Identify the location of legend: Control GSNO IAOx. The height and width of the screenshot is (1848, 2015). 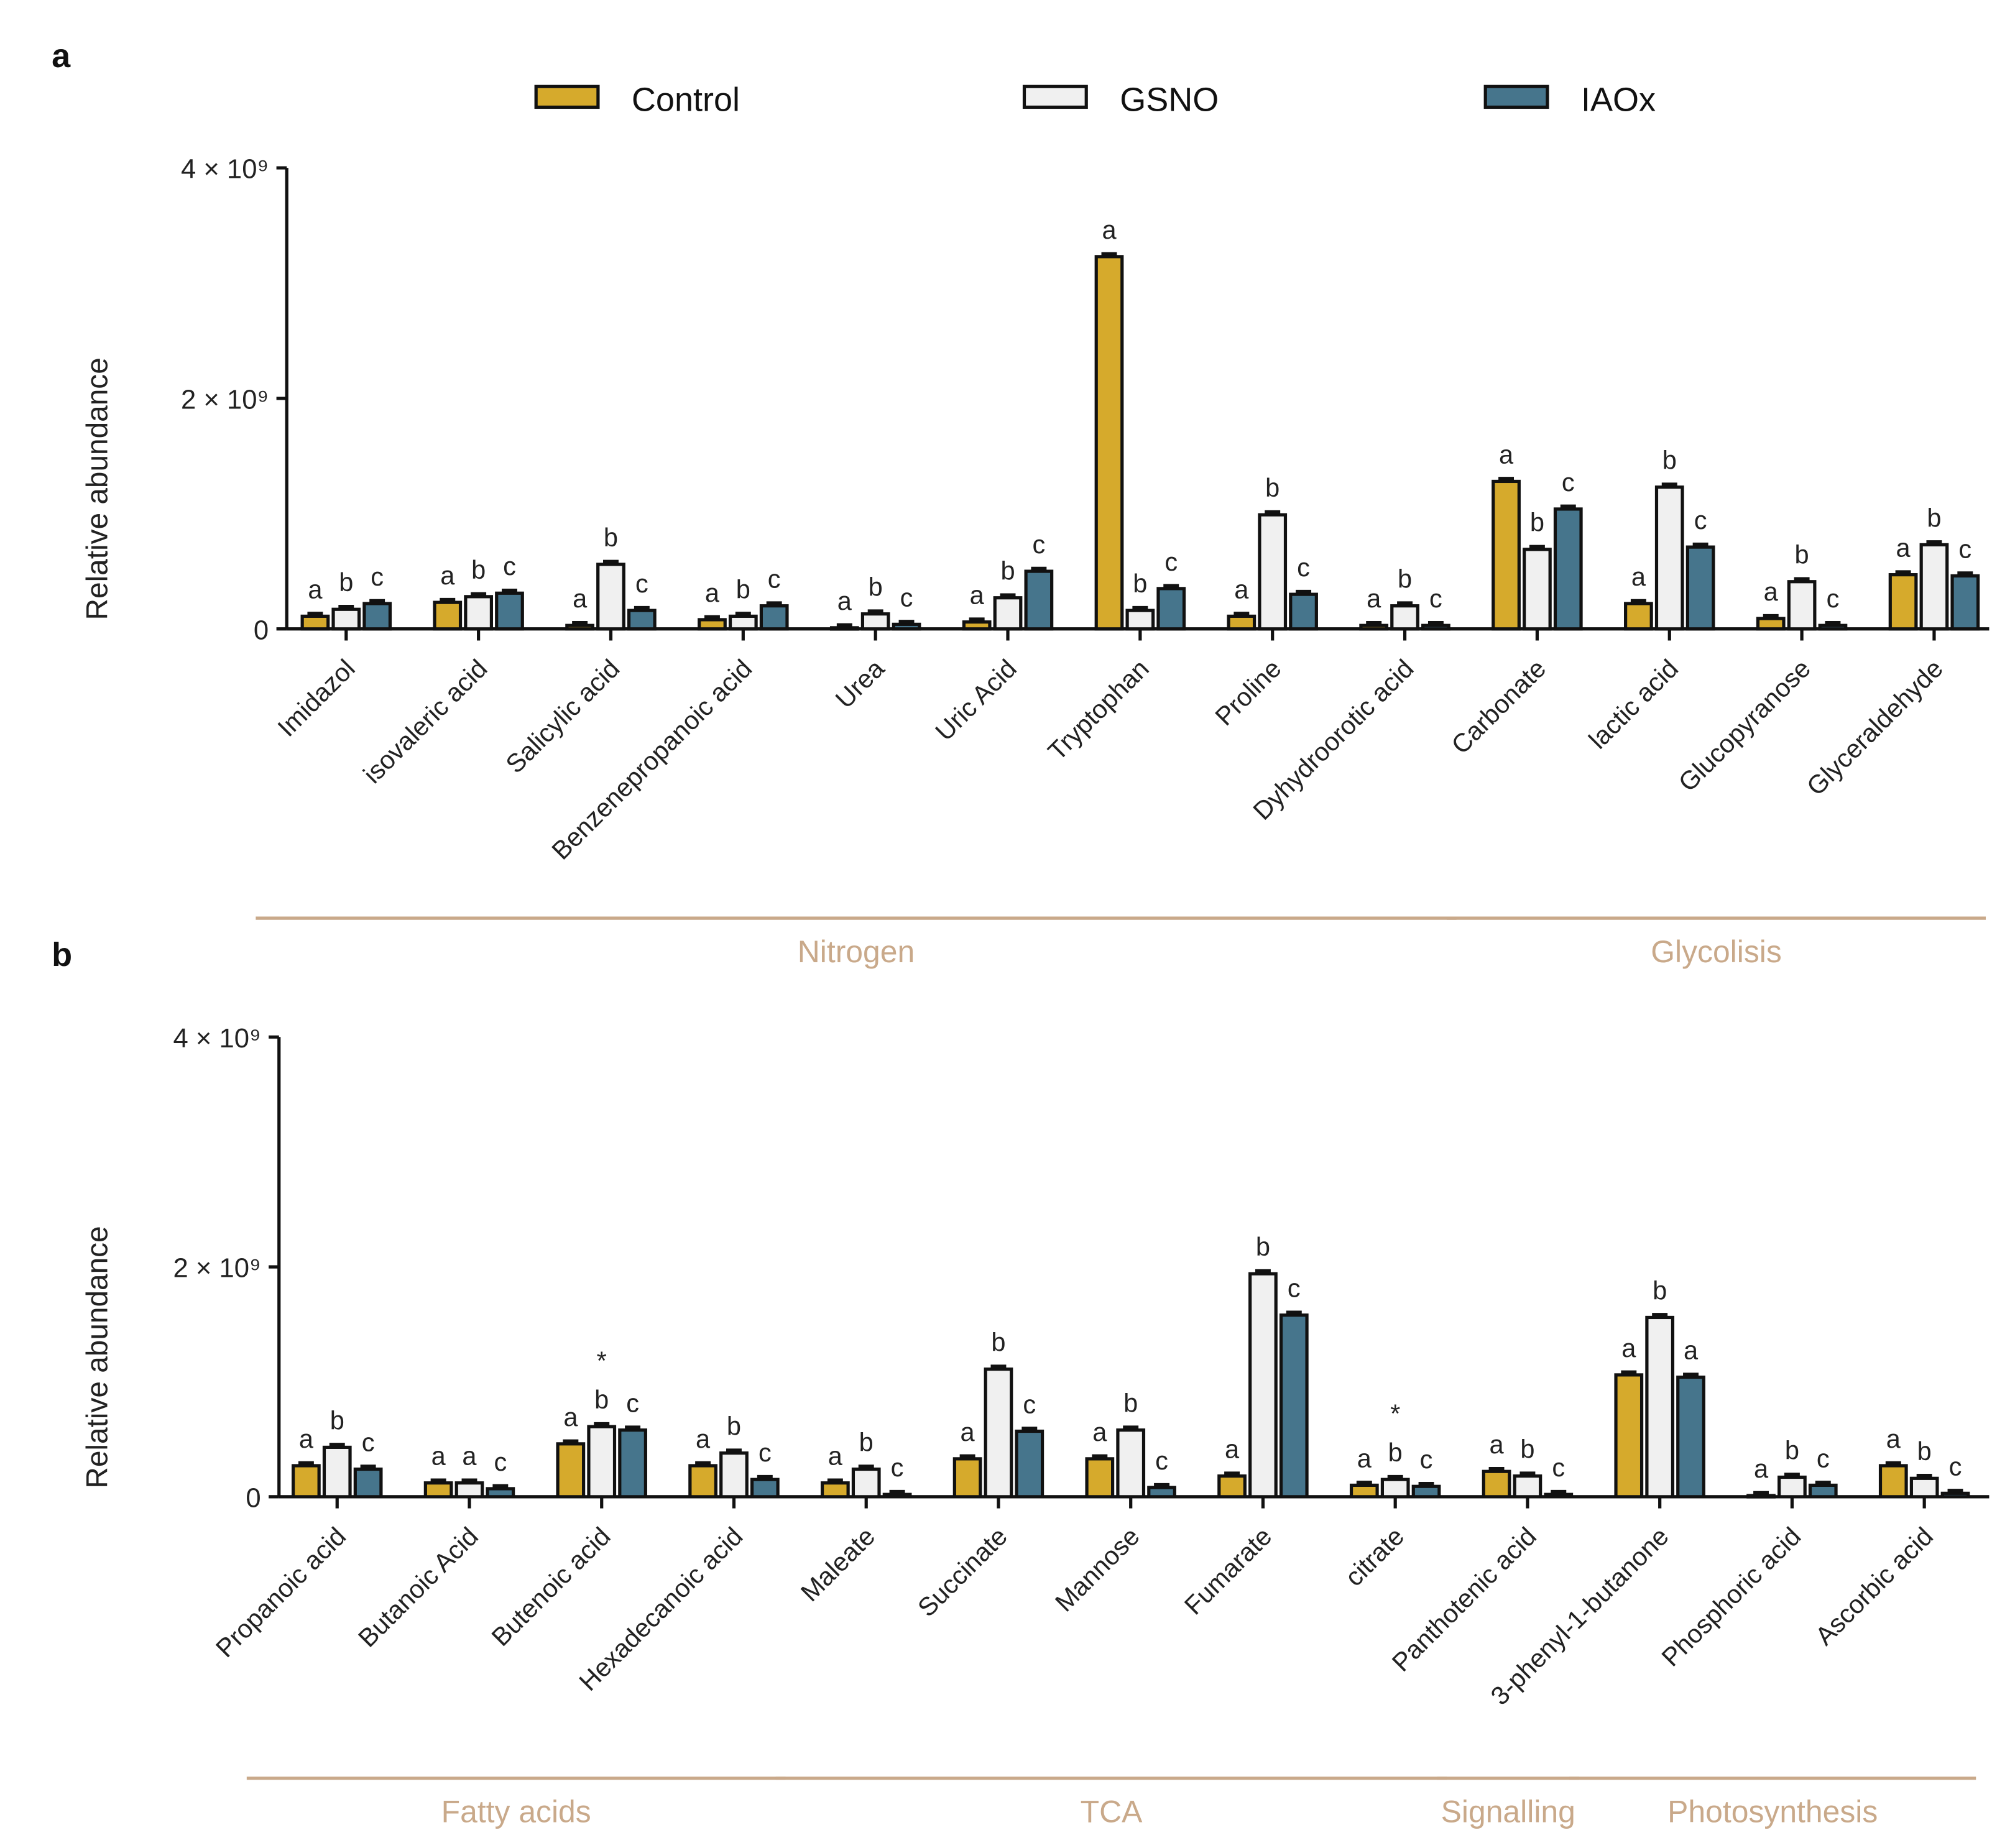
(1095, 100).